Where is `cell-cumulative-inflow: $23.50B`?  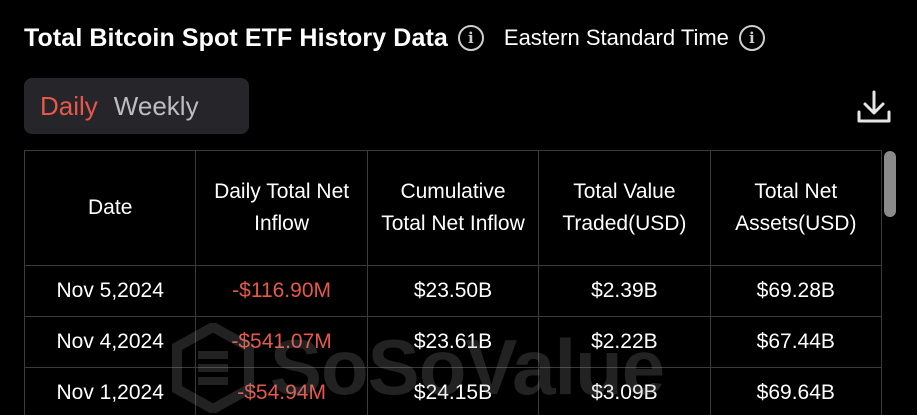 cell-cumulative-inflow: $23.50B is located at coordinates (453, 291).